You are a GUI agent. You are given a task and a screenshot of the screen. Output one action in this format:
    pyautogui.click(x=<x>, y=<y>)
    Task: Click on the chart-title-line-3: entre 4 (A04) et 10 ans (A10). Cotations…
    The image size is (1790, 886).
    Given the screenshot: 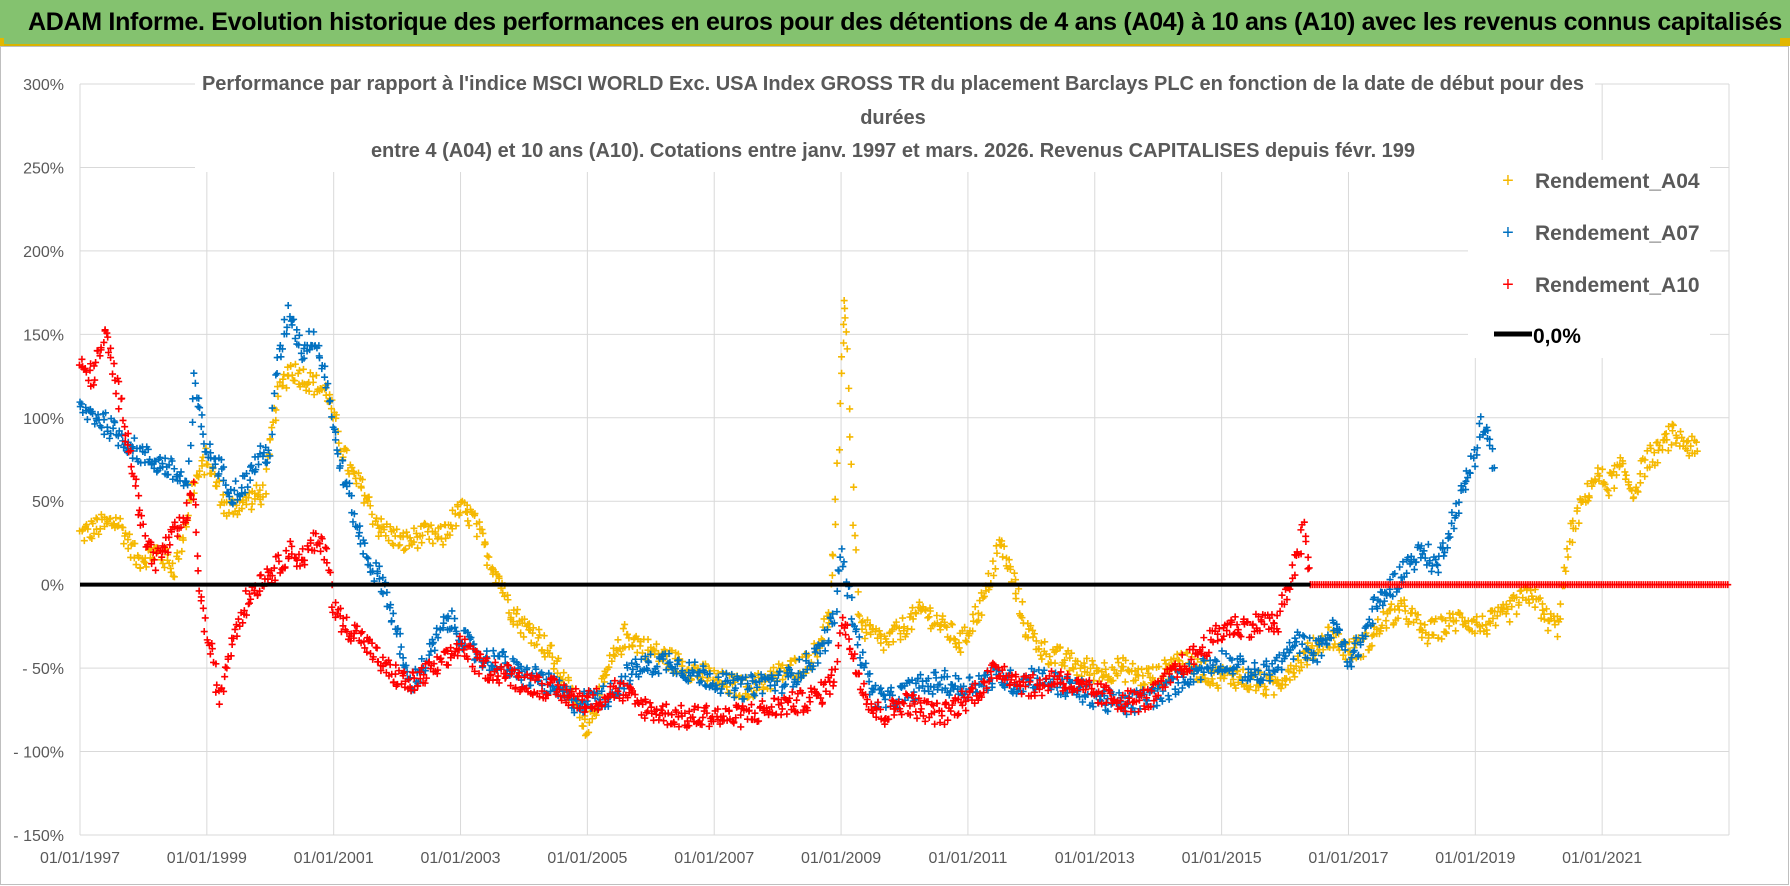 What is the action you would take?
    pyautogui.click(x=893, y=151)
    